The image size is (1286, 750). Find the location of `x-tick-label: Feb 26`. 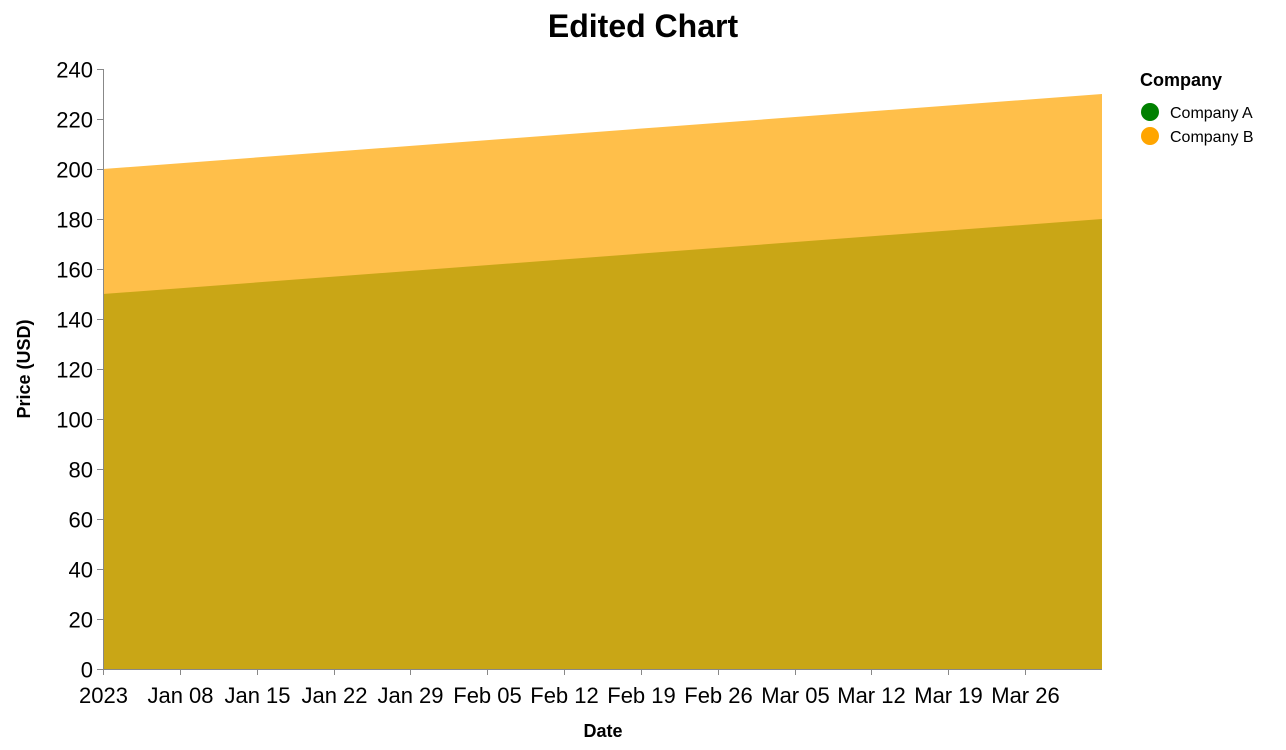

x-tick-label: Feb 26 is located at coordinates (718, 695).